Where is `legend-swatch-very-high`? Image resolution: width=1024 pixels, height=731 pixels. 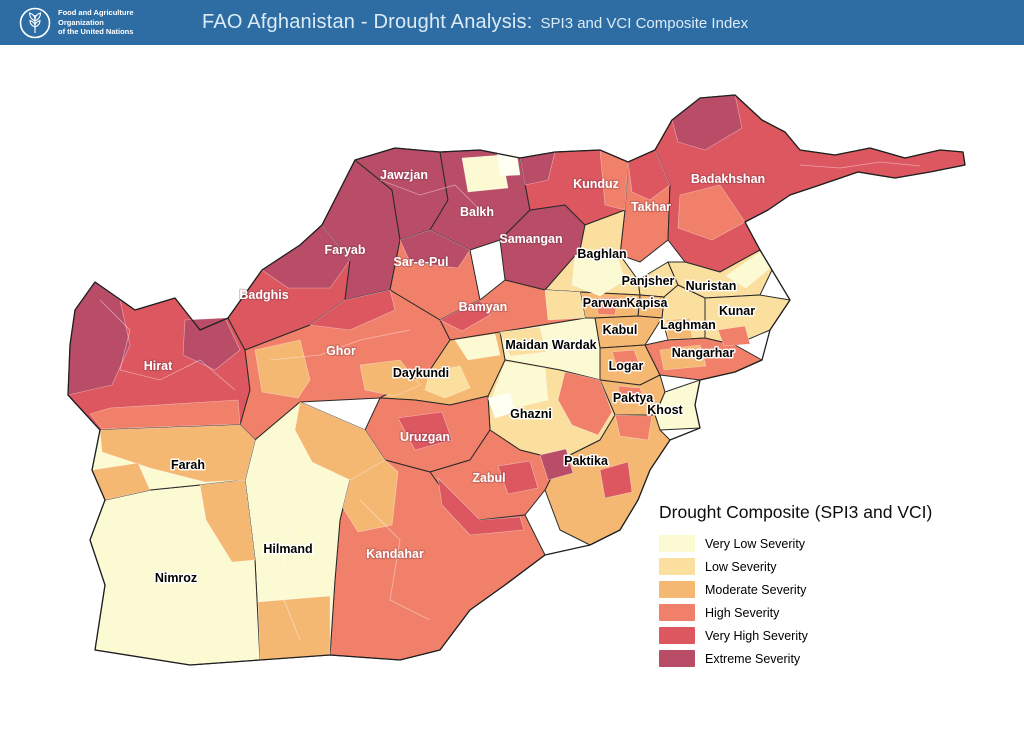 legend-swatch-very-high is located at coordinates (677, 635).